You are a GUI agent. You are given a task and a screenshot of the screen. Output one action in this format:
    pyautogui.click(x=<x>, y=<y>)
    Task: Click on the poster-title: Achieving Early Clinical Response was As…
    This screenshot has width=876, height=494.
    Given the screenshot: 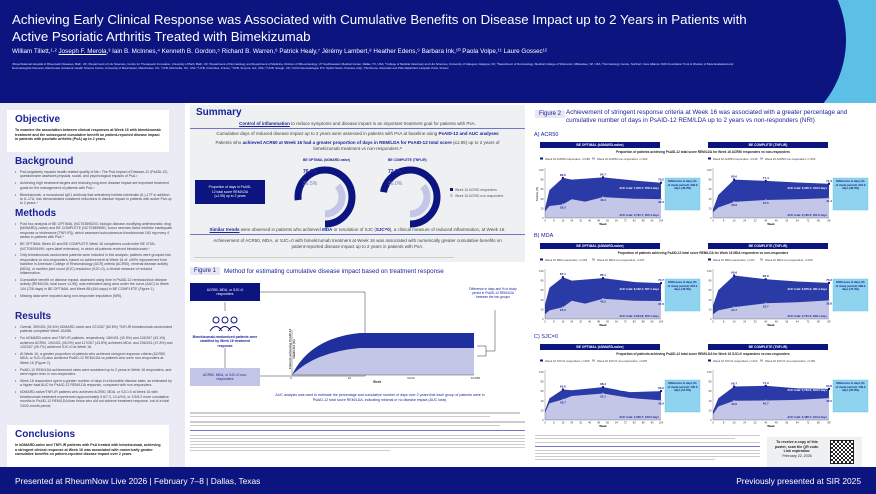 What is the action you would take?
    pyautogui.click(x=379, y=28)
    